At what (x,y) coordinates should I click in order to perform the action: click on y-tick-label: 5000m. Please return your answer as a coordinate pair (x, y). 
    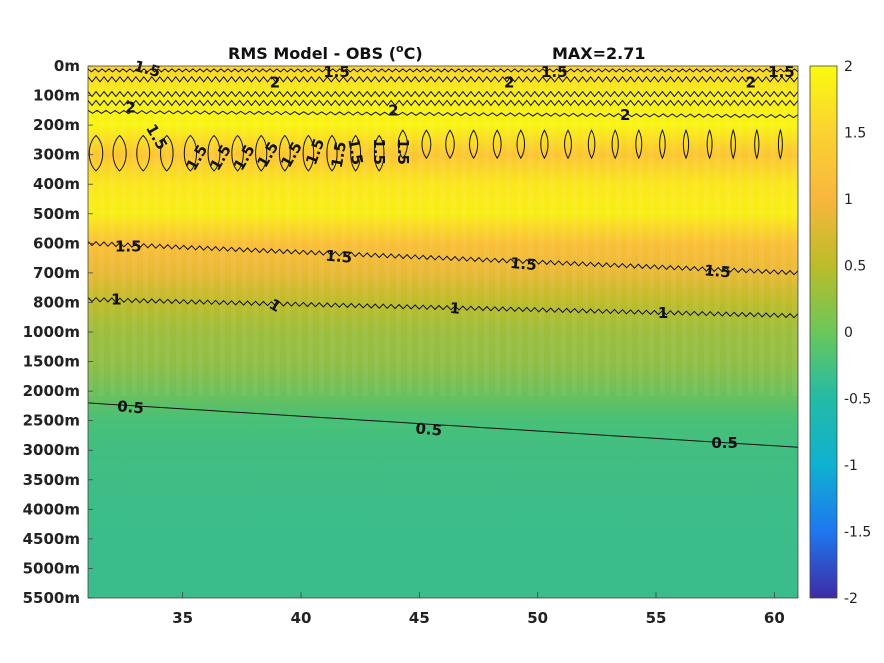
    Looking at the image, I should click on (51, 568).